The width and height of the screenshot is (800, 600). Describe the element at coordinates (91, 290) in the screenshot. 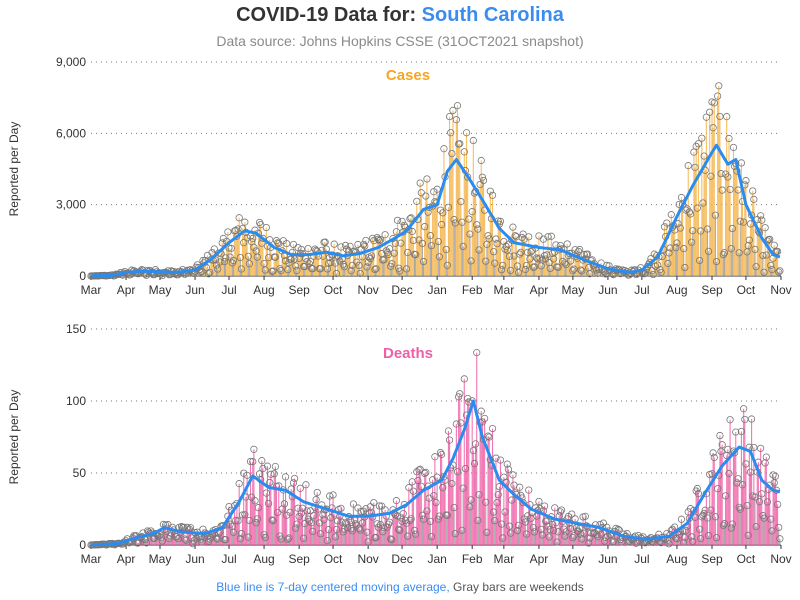

I see `xtick-label: Mar` at that location.